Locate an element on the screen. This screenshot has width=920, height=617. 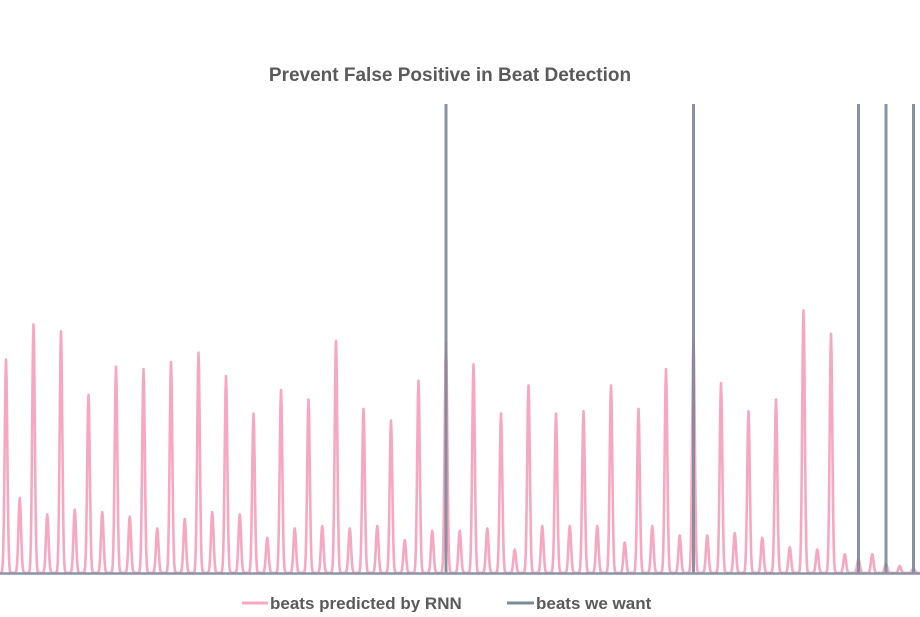
legend-item-rnn: beats predicted by RNN is located at coordinates (352, 603).